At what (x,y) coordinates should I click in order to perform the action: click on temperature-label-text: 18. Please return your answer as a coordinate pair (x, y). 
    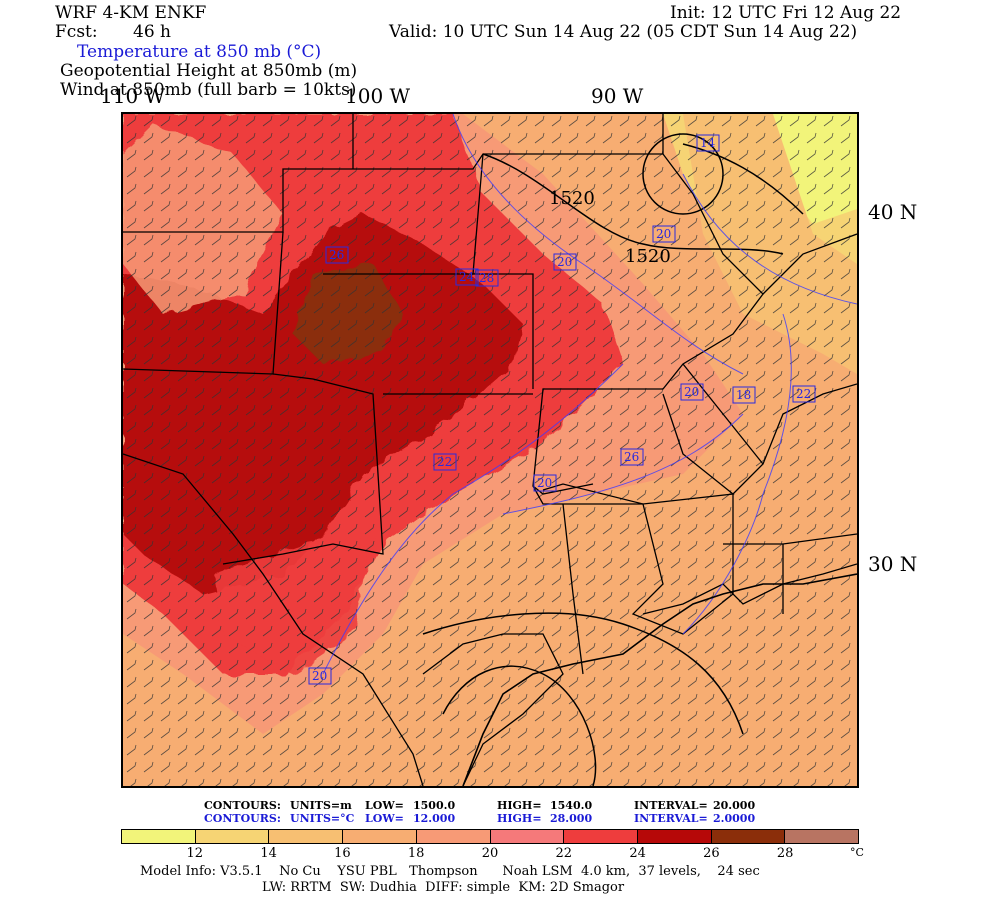
    Looking at the image, I should click on (743, 395).